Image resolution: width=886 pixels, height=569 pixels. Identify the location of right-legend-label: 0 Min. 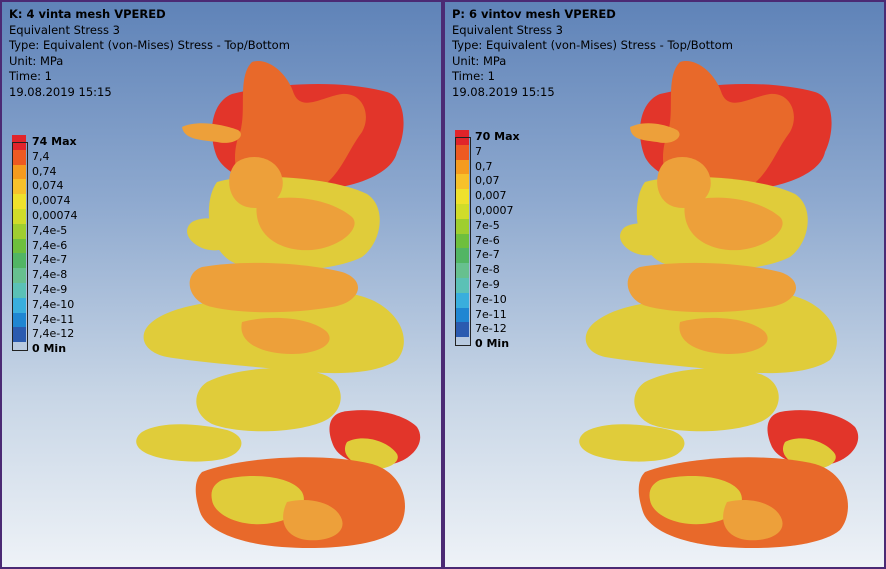
(492, 344).